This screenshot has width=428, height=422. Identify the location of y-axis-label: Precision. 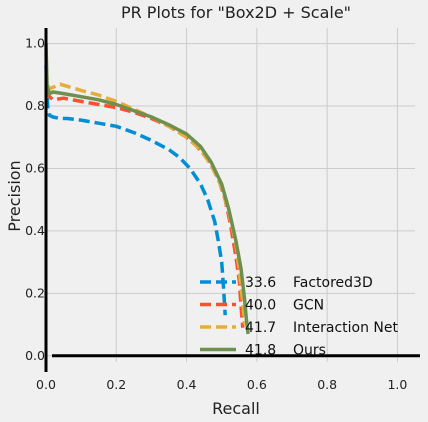
(14, 195).